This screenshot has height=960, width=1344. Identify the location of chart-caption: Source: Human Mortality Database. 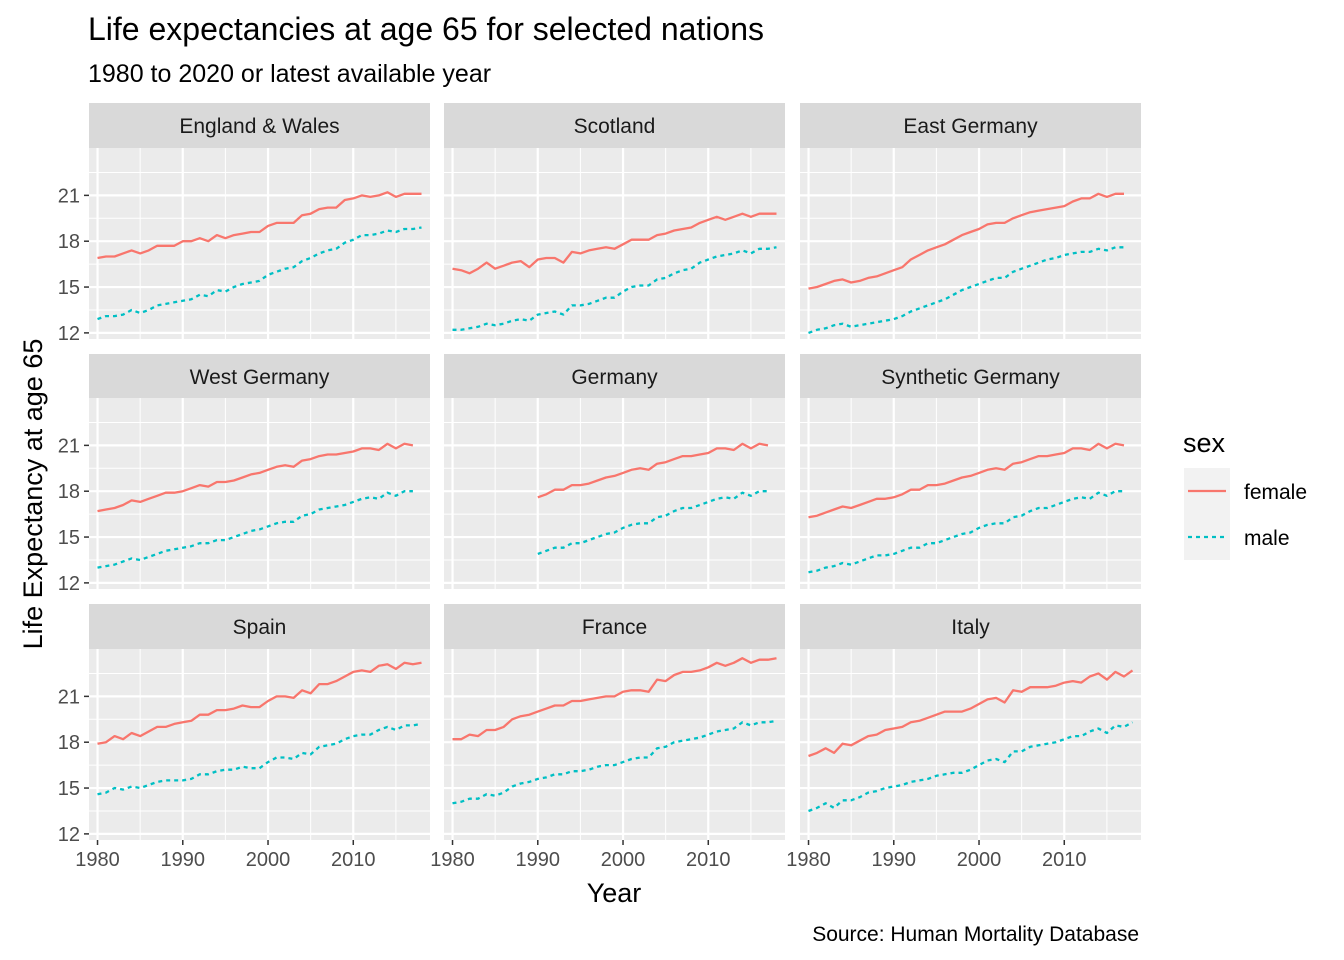
(975, 934).